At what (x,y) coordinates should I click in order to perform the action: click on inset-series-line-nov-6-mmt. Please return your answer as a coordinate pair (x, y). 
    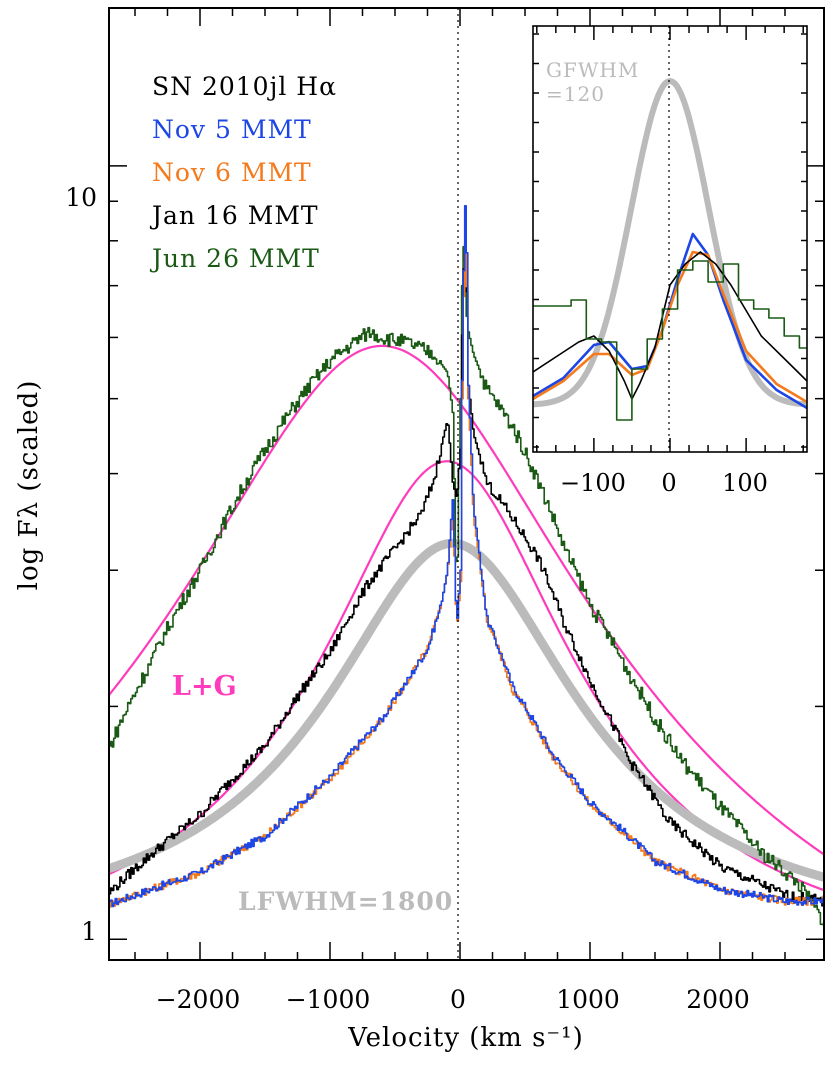
    Looking at the image, I should click on (670, 327).